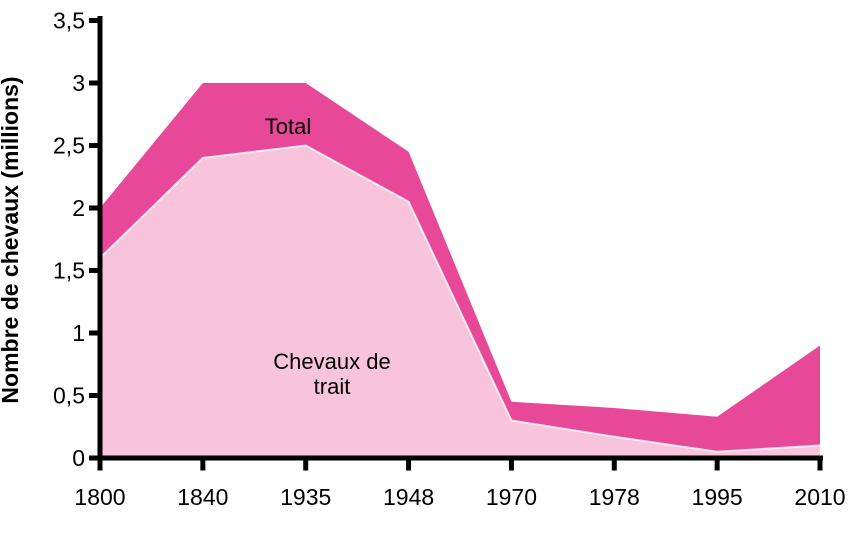 The width and height of the screenshot is (850, 549). What do you see at coordinates (819, 497) in the screenshot?
I see `x-tick-label: 2010` at bounding box center [819, 497].